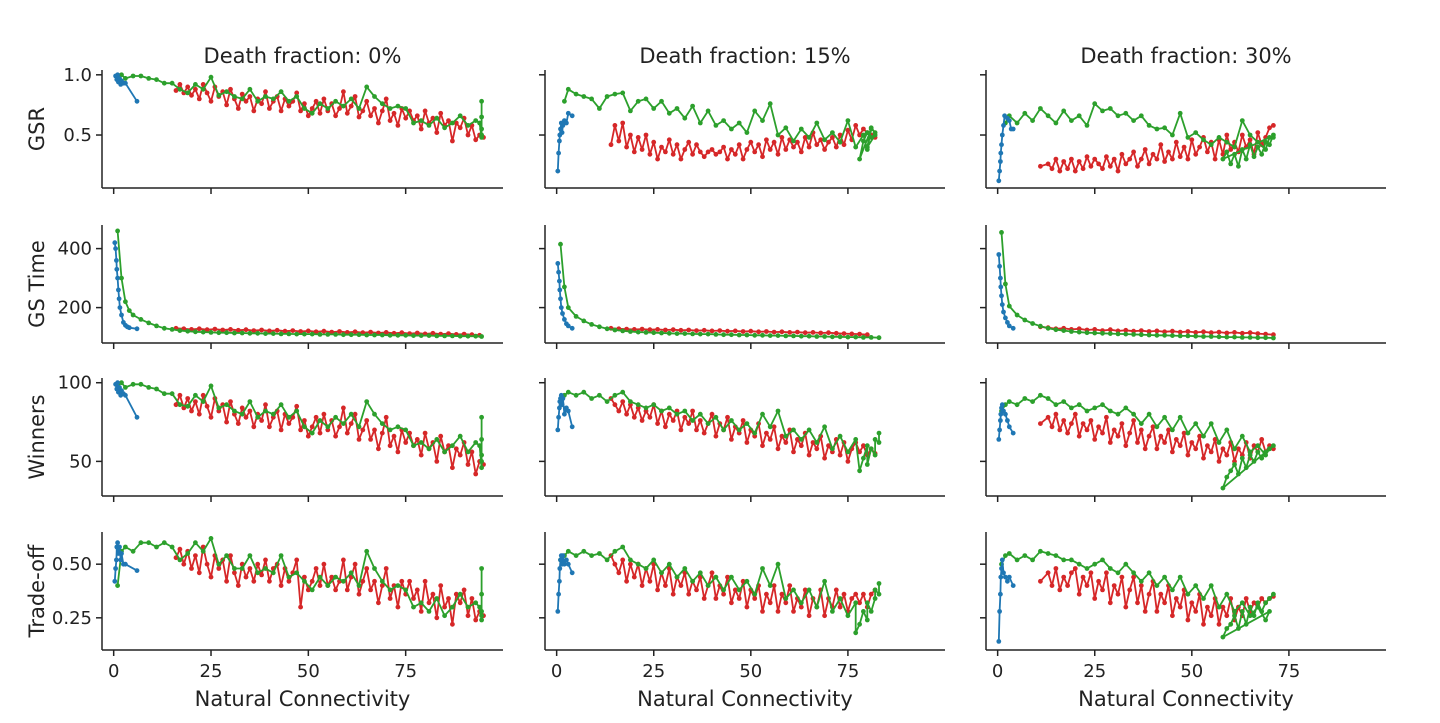  Describe the element at coordinates (847, 671) in the screenshot. I see `x-tick-label: 75` at that location.